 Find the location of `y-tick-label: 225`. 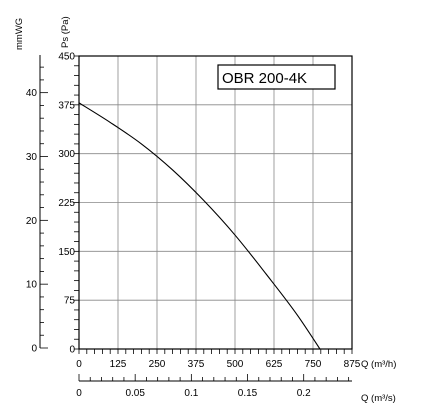

y-tick-label: 225 is located at coordinates (66, 203).